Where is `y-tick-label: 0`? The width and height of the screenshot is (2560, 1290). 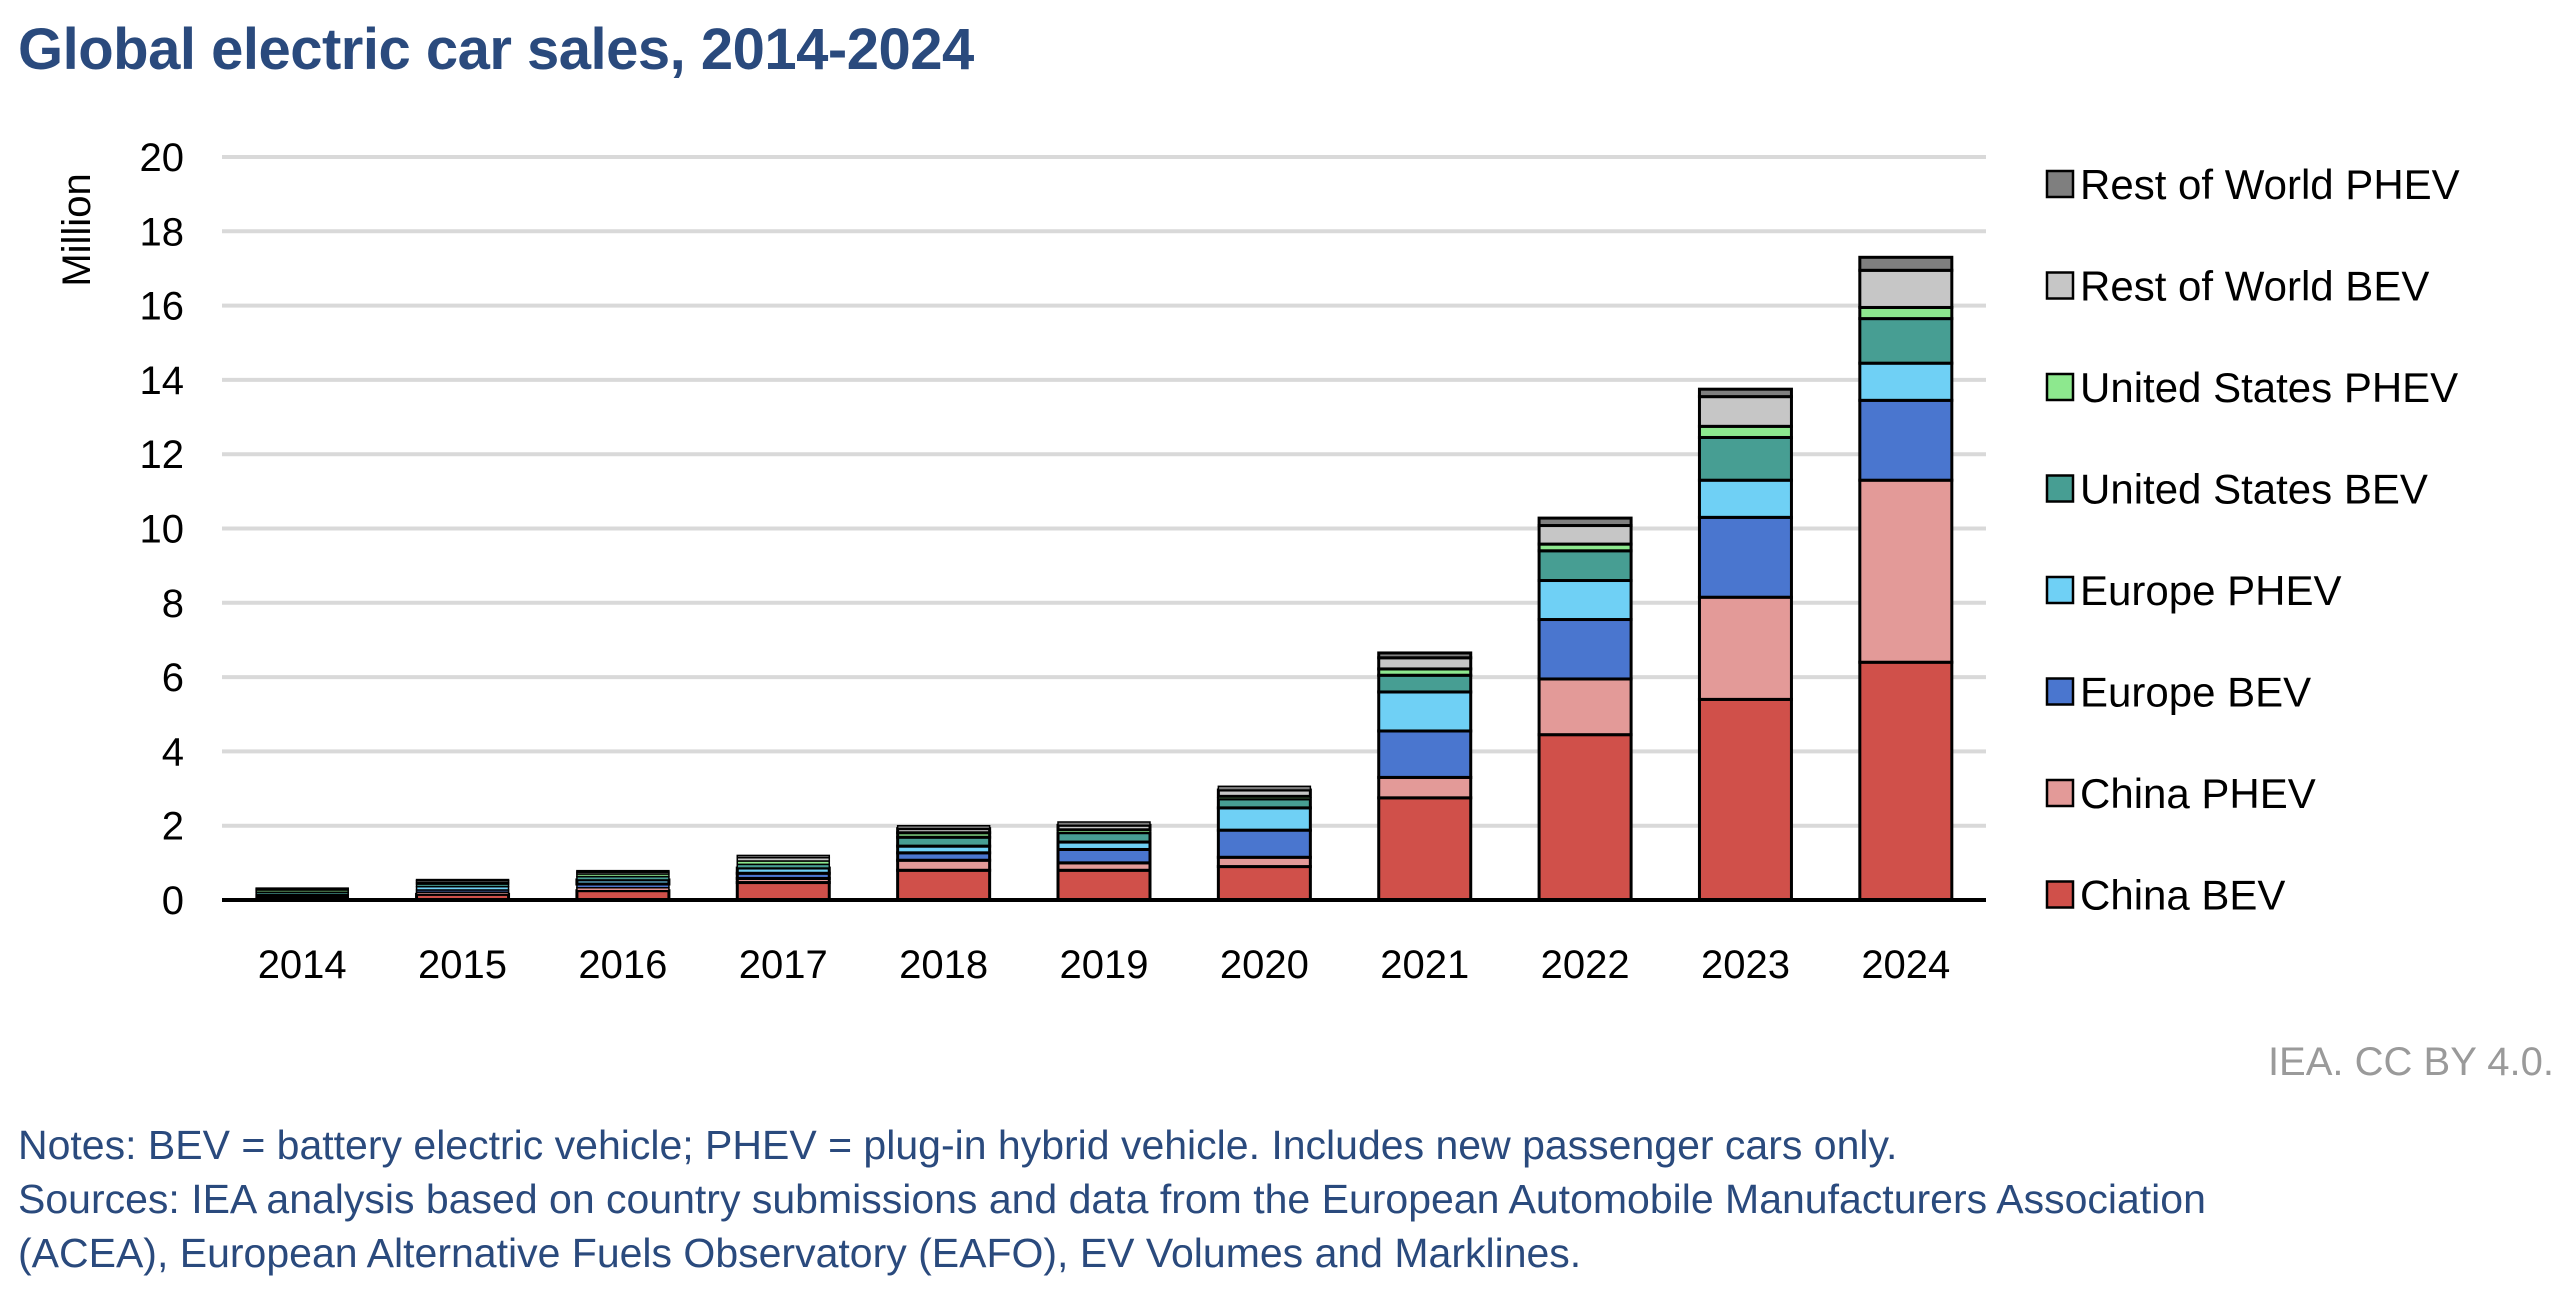 y-tick-label: 0 is located at coordinates (173, 901).